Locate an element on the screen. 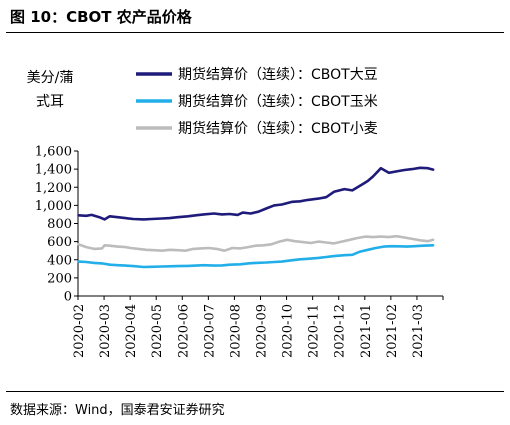 This screenshot has width=510, height=425. y-tick-label: 1,400 is located at coordinates (53, 170).